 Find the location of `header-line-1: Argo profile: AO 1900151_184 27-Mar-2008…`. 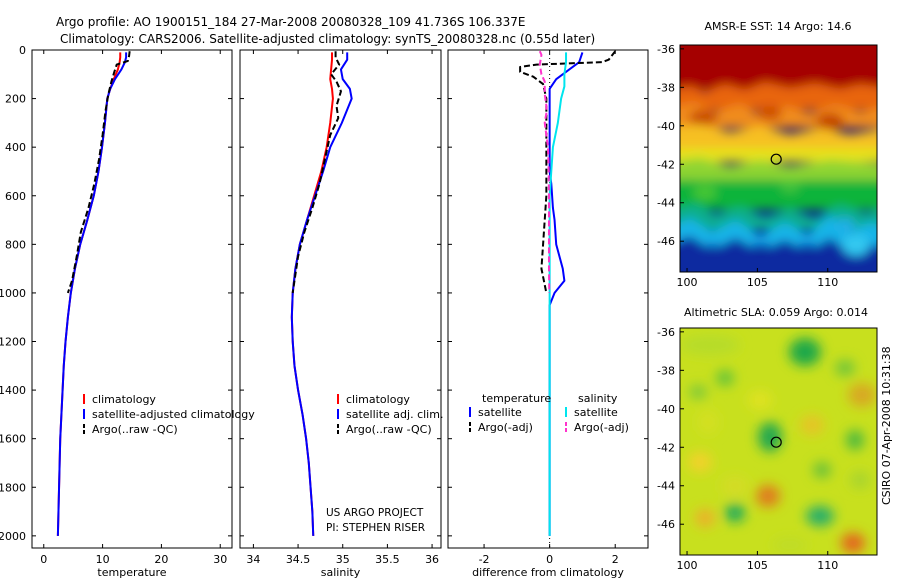

header-line-1: Argo profile: AO 1900151_184 27-Mar-2008… is located at coordinates (290, 22).